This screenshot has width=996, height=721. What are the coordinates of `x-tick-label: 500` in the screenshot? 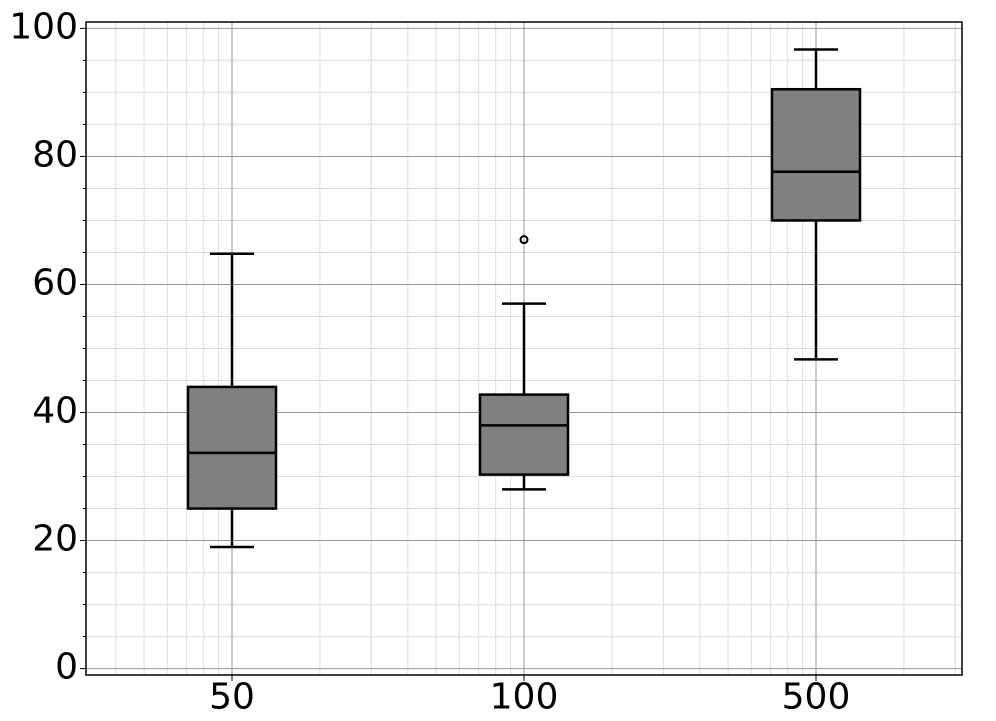 It's located at (816, 697).